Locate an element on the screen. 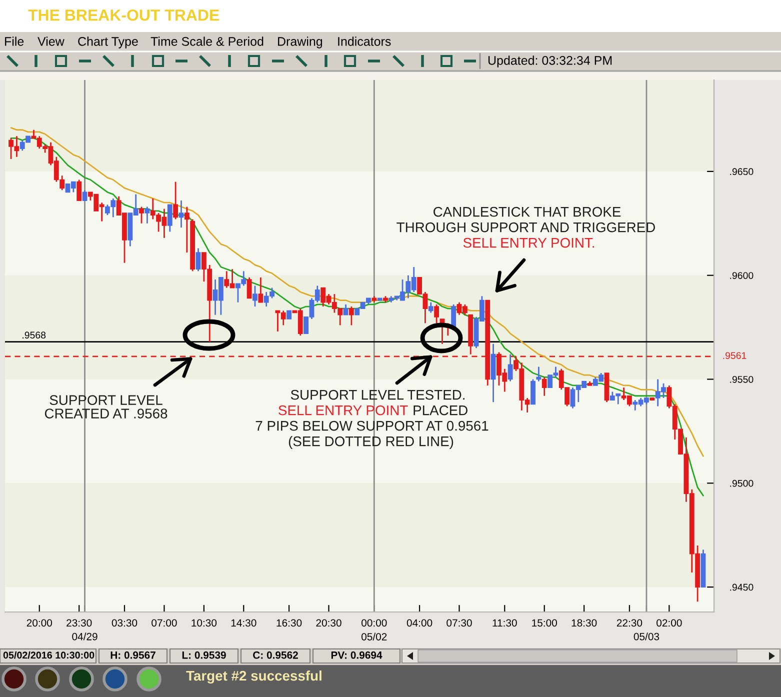 Image resolution: width=781 pixels, height=697 pixels. y-tick-label: .9650 is located at coordinates (742, 172).